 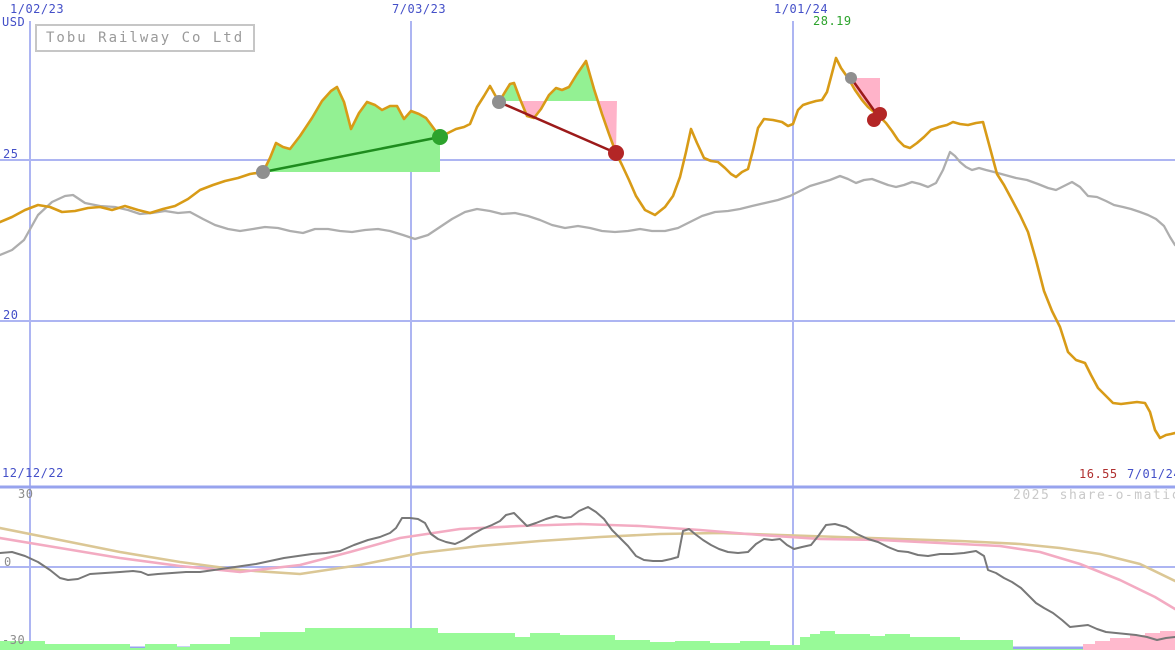 I want to click on down-region-marker-end_down, so click(x=616, y=153).